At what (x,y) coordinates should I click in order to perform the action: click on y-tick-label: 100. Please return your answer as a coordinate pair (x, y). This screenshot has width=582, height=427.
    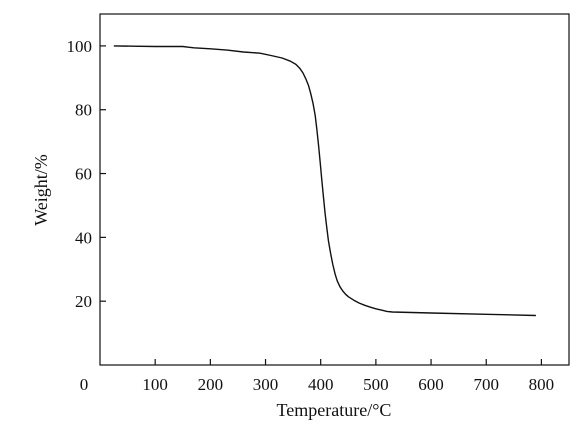
    Looking at the image, I should click on (80, 46).